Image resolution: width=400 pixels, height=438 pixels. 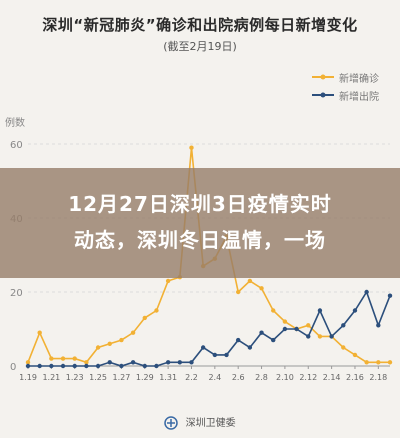 What do you see at coordinates (210, 423) in the screenshot?
I see `source-label: 深圳卫健委` at bounding box center [210, 423].